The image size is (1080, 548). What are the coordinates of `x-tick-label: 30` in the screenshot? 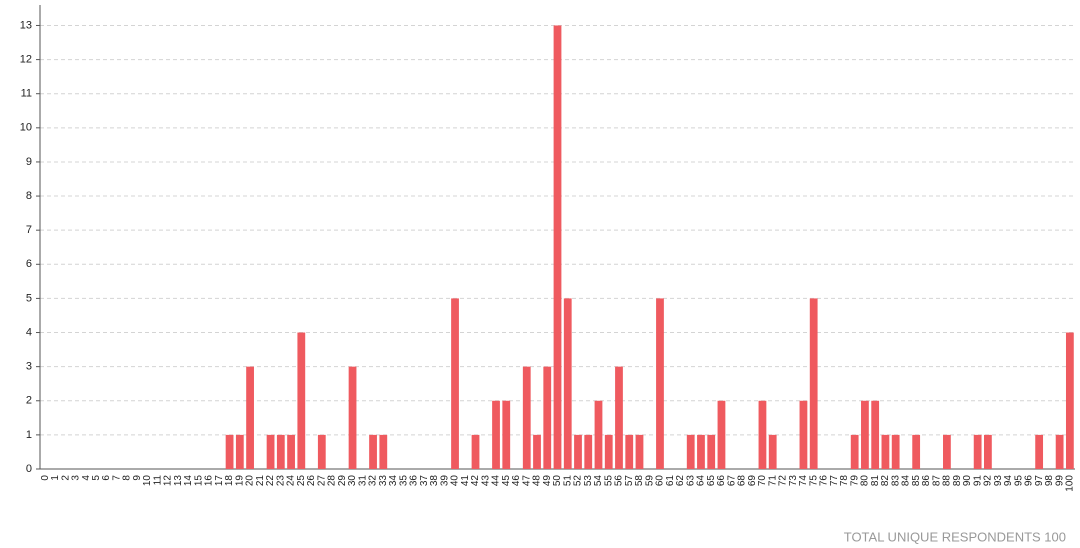 It's located at (352, 481).